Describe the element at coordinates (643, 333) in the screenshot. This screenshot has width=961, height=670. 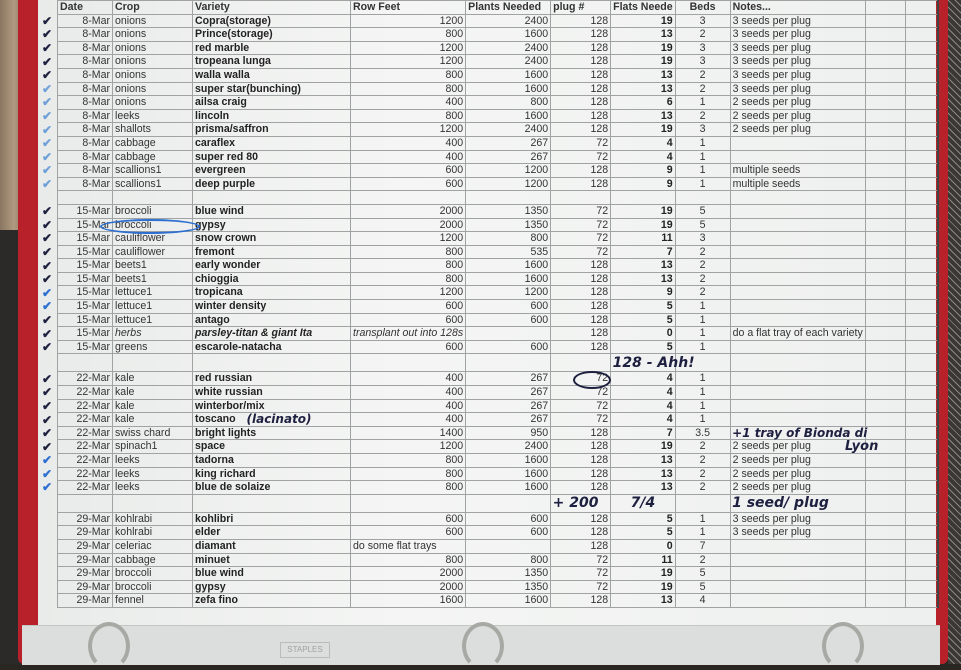
I see `flats-needed-cell: 0` at that location.